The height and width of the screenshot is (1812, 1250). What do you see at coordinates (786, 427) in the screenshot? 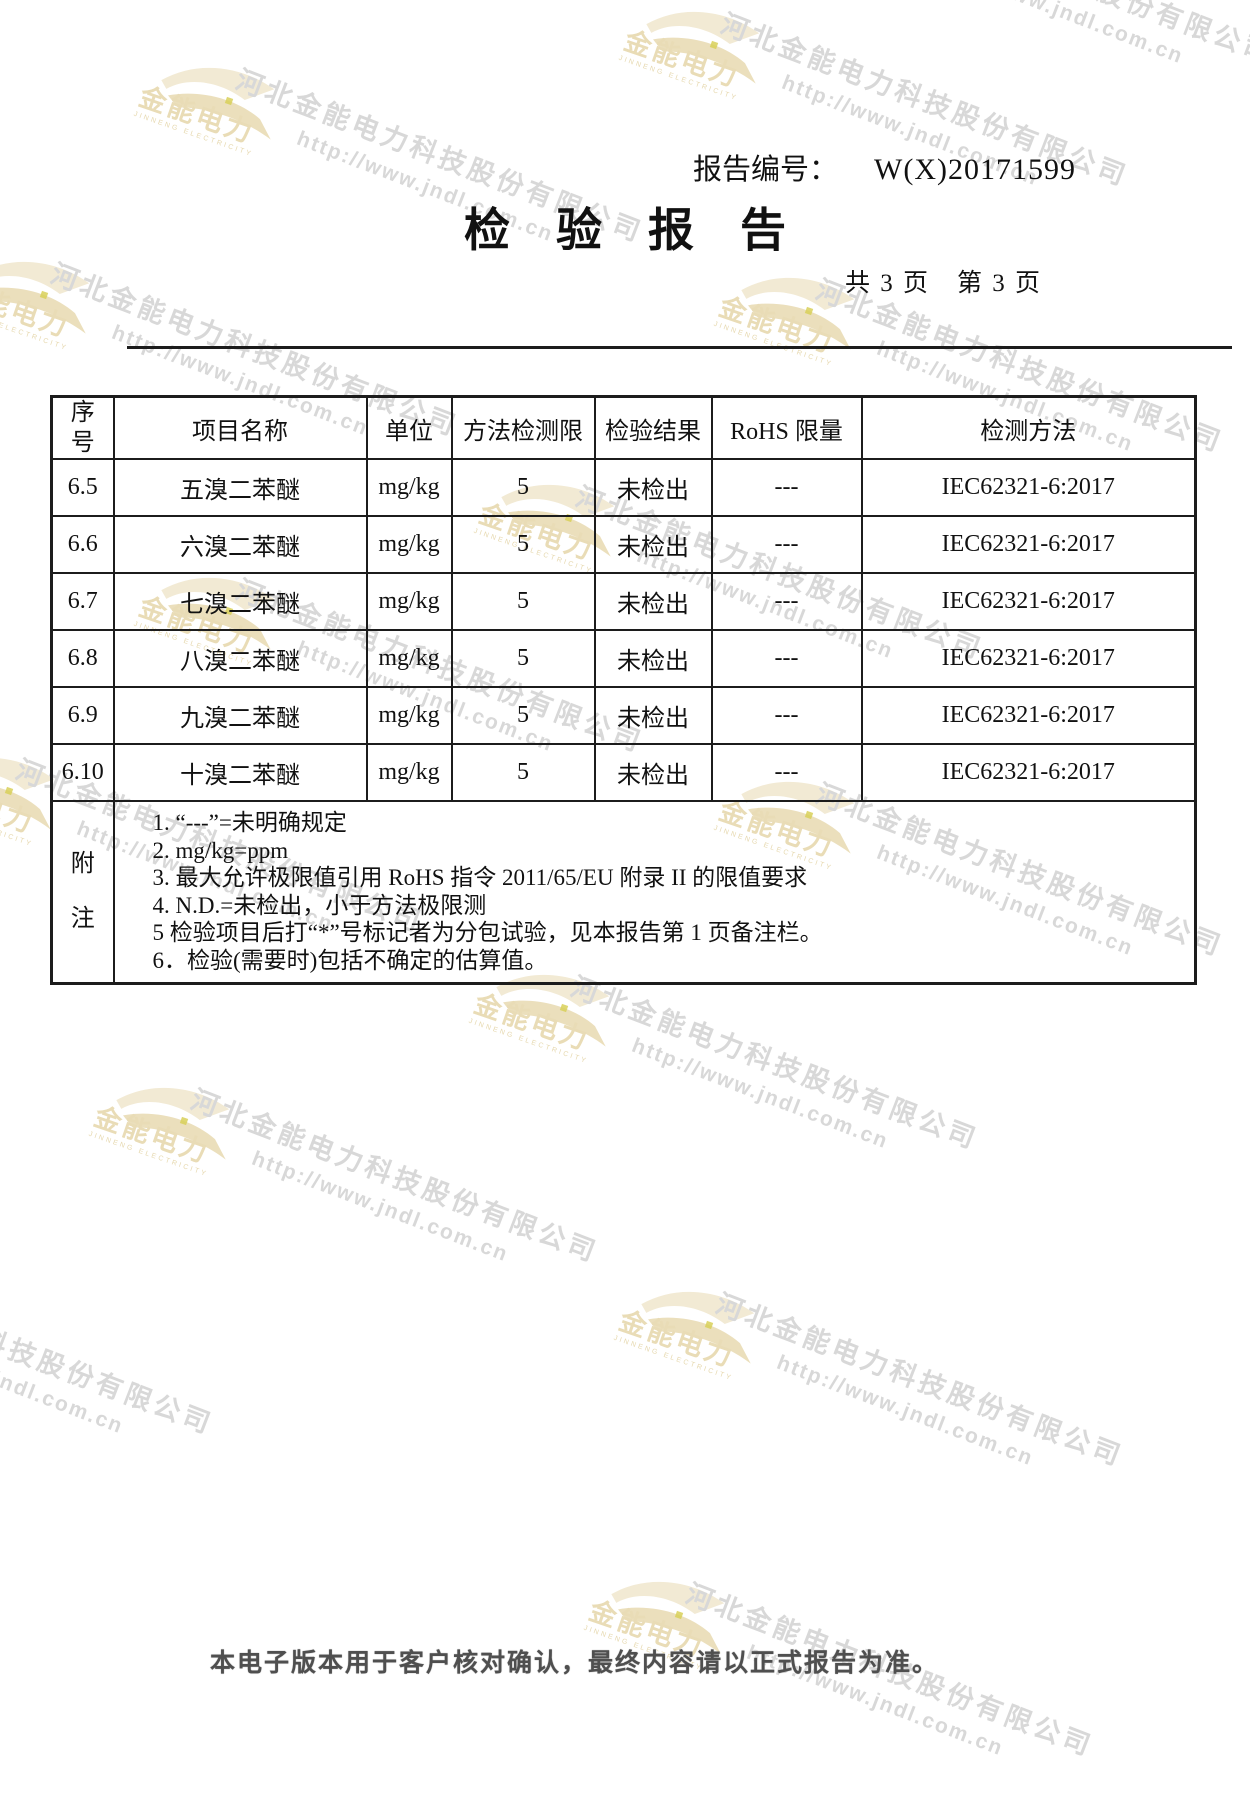
I see `column-header-rohs: RoHS 限量` at bounding box center [786, 427].